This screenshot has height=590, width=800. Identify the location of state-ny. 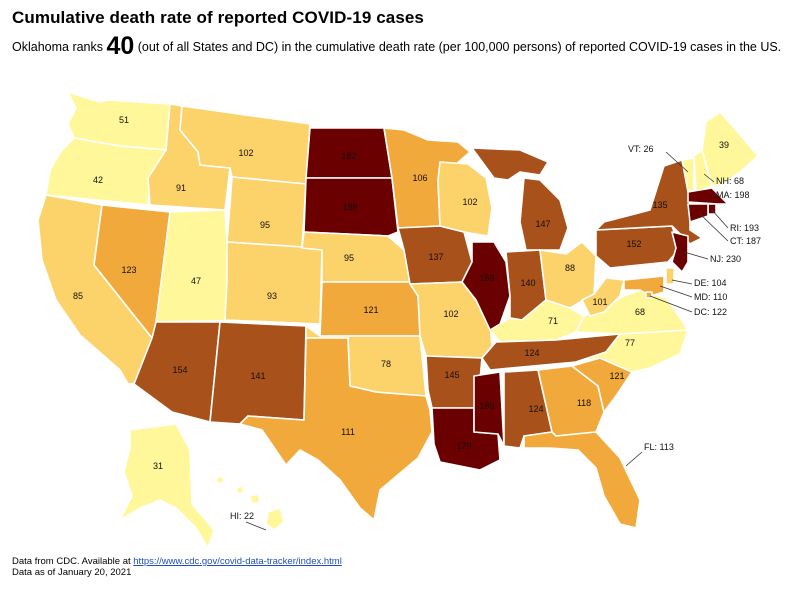
(649, 202).